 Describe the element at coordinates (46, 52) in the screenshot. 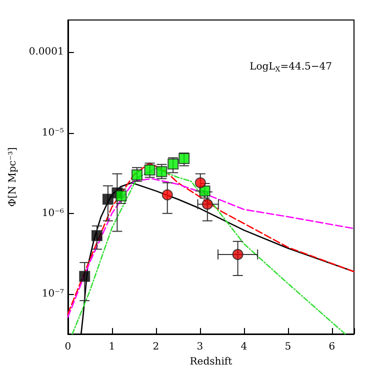

I see `y-tick-label: 0.0001` at that location.